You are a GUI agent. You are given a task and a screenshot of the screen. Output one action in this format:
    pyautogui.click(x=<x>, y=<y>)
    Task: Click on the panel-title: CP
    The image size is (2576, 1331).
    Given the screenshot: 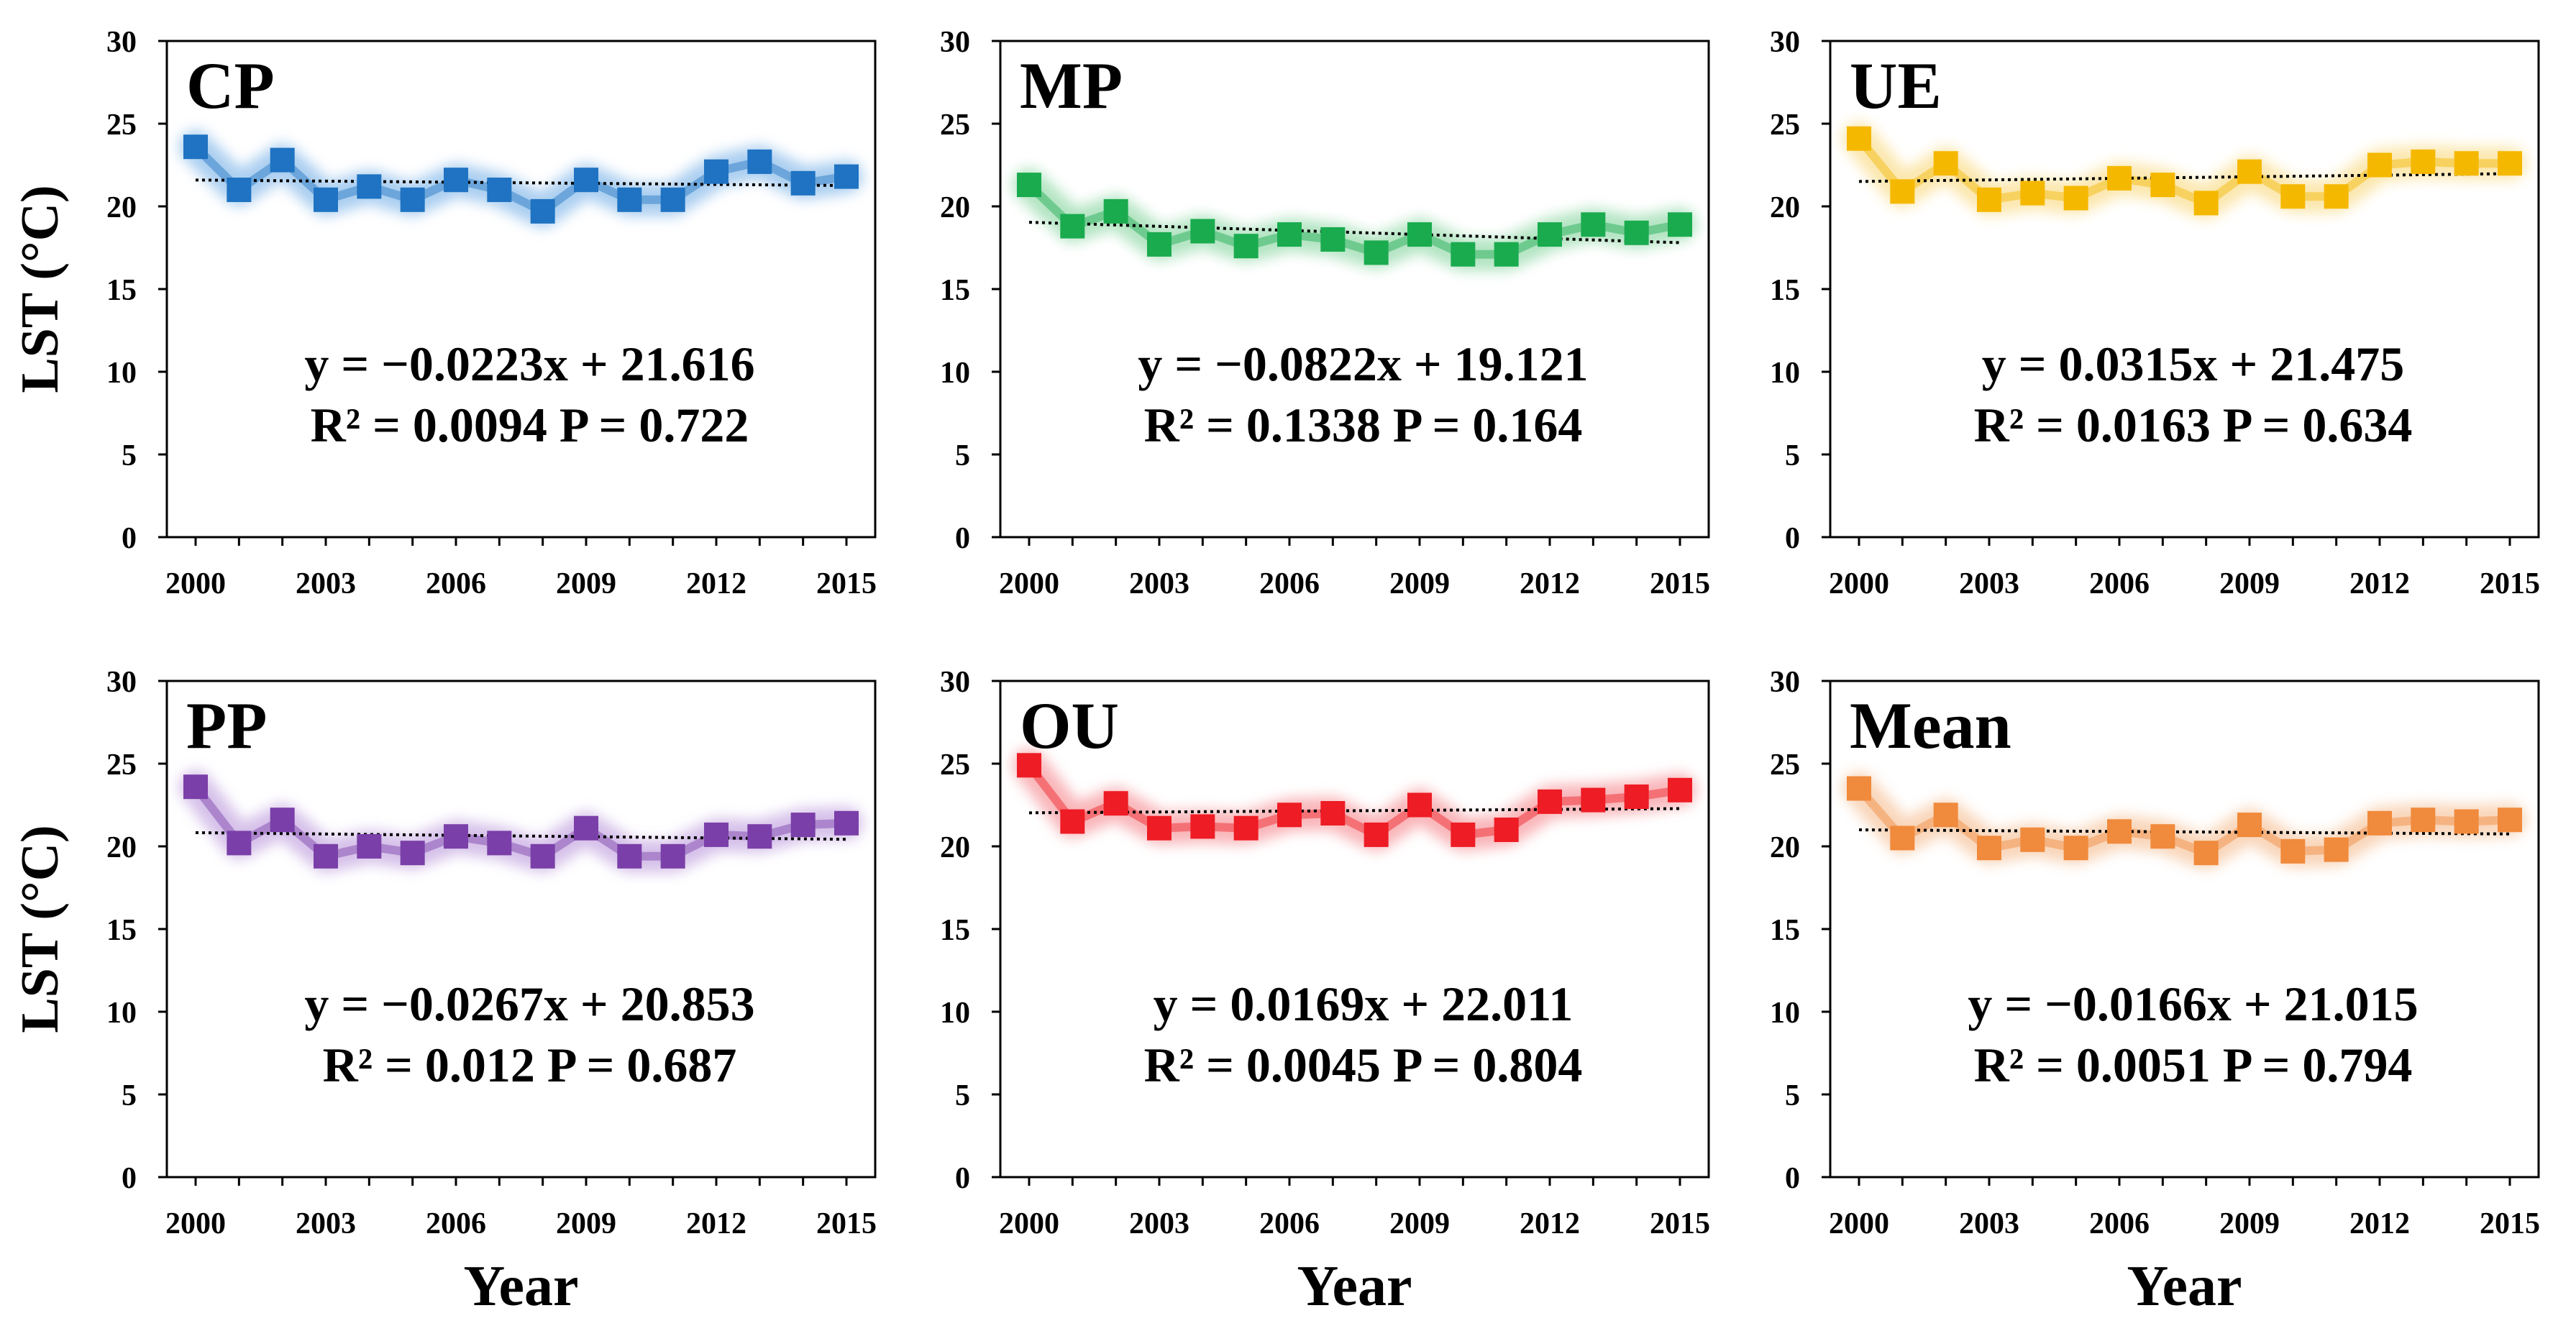 What is the action you would take?
    pyautogui.click(x=230, y=85)
    